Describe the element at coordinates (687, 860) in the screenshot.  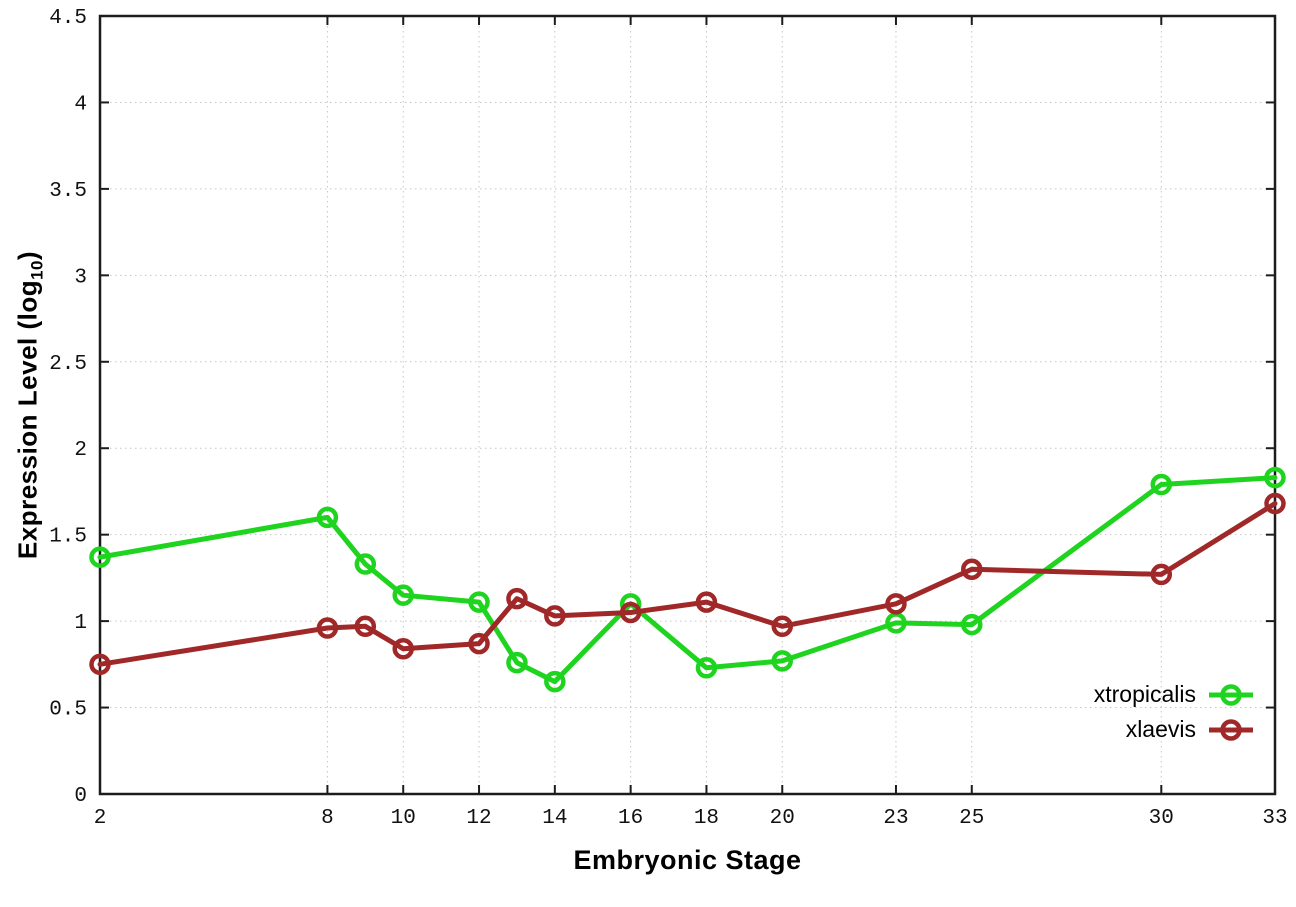
I see `x-axis-label: Embryonic Stage` at that location.